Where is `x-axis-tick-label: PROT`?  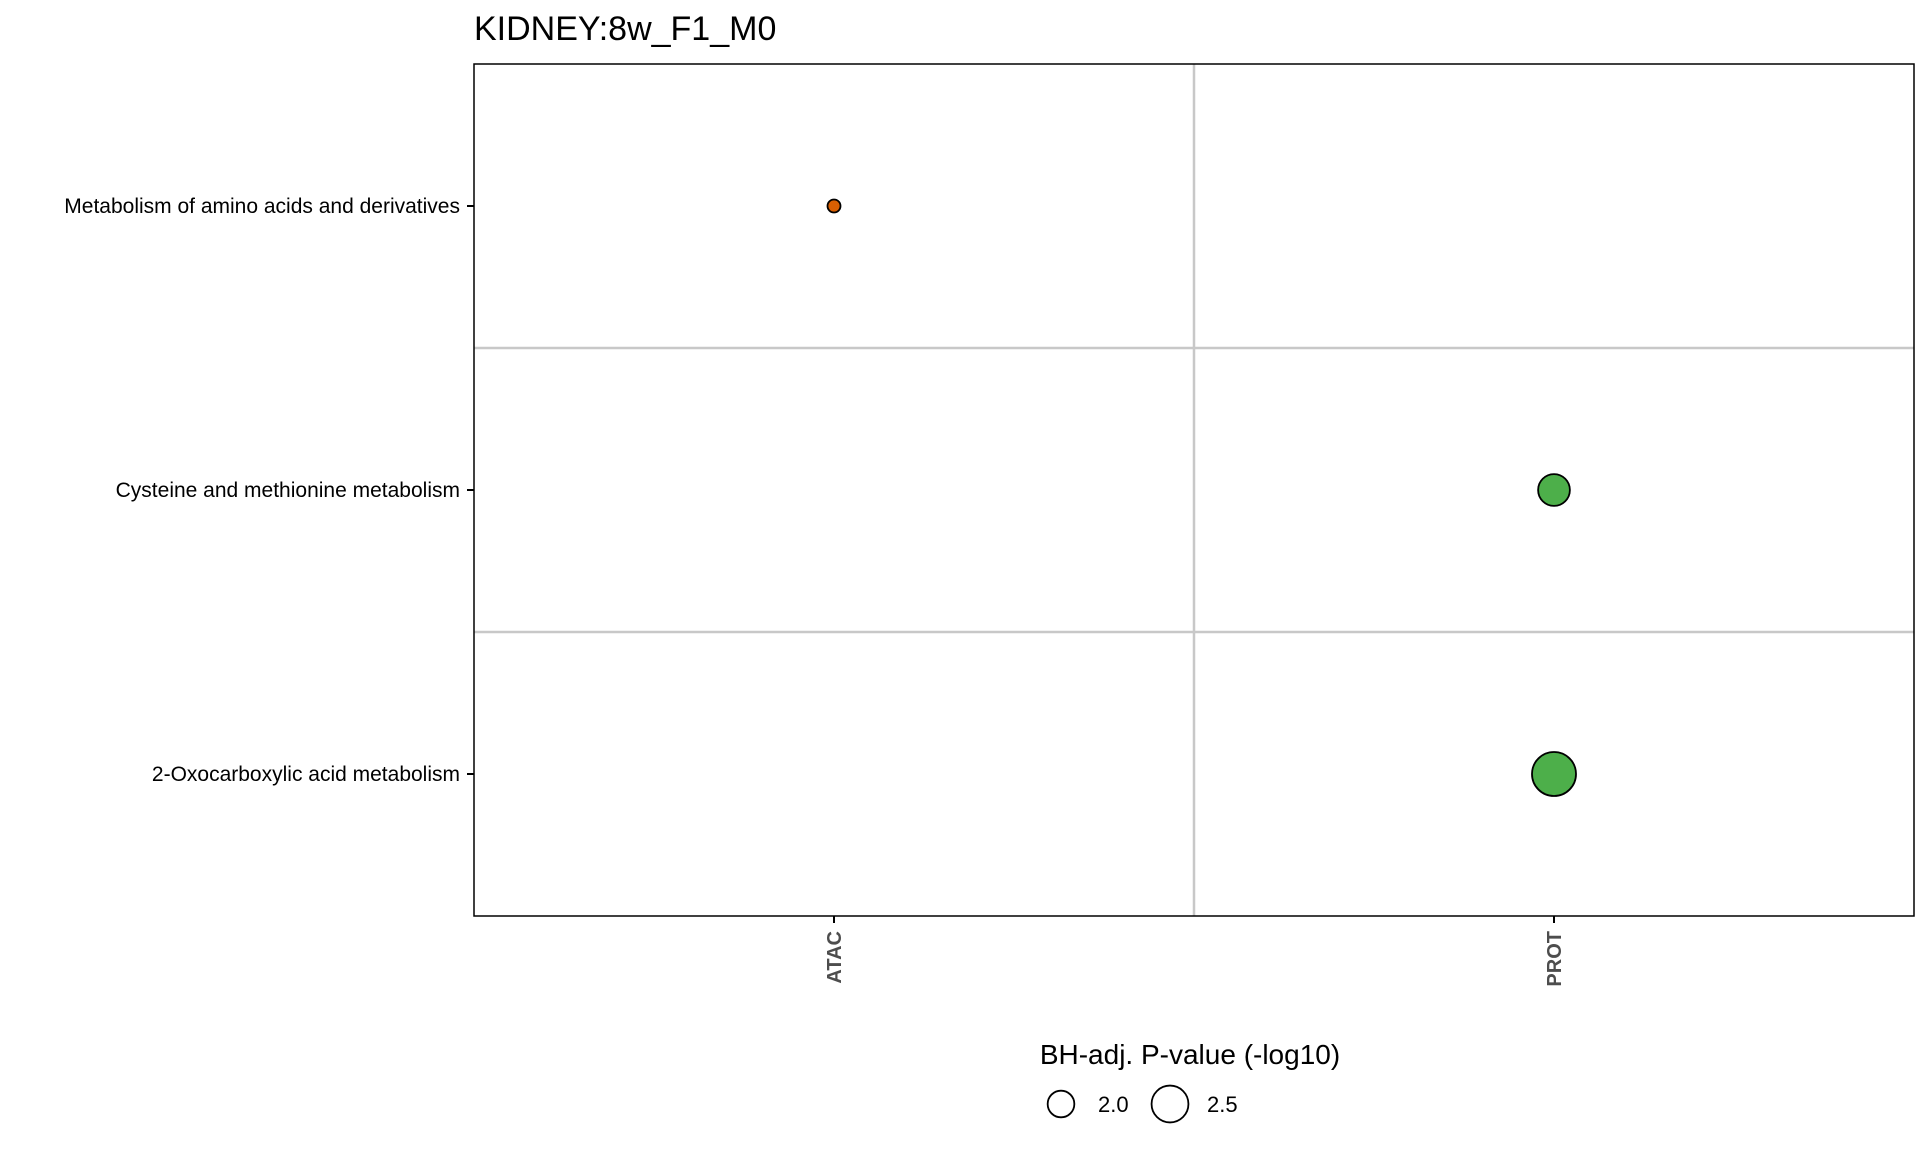 x-axis-tick-label: PROT is located at coordinates (1555, 959).